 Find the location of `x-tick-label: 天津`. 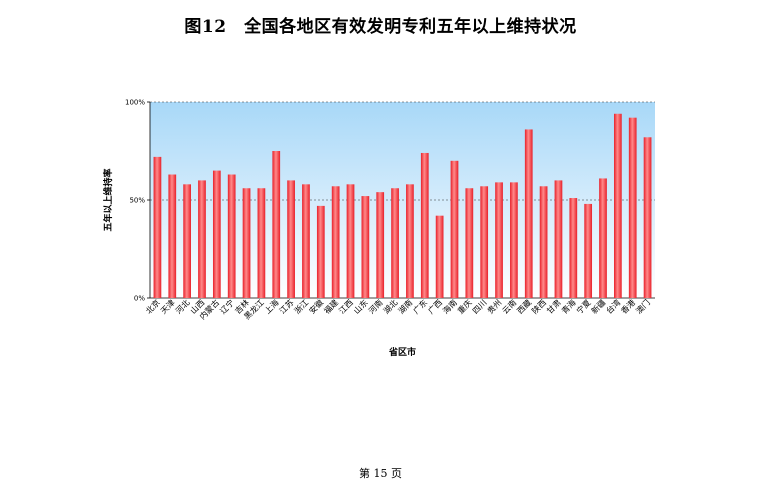

x-tick-label: 天津 is located at coordinates (167, 306).